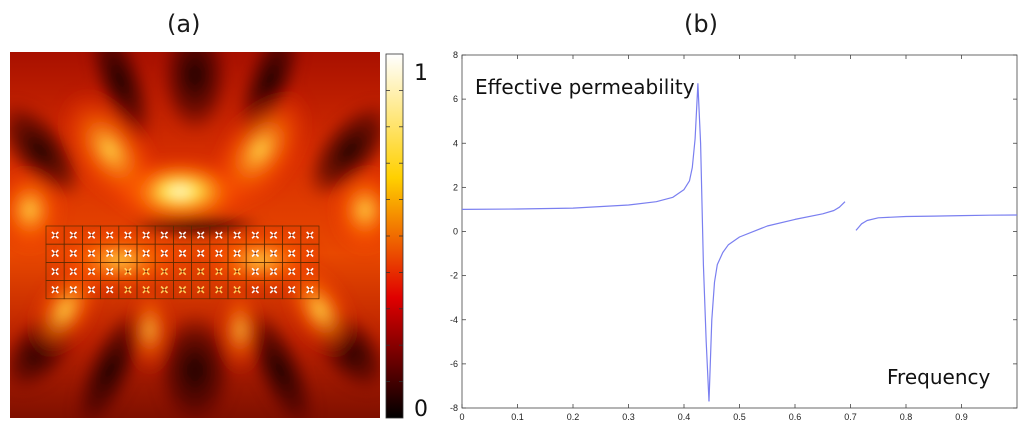 The height and width of the screenshot is (423, 1019). What do you see at coordinates (455, 143) in the screenshot?
I see `y-tick-label: 4` at bounding box center [455, 143].